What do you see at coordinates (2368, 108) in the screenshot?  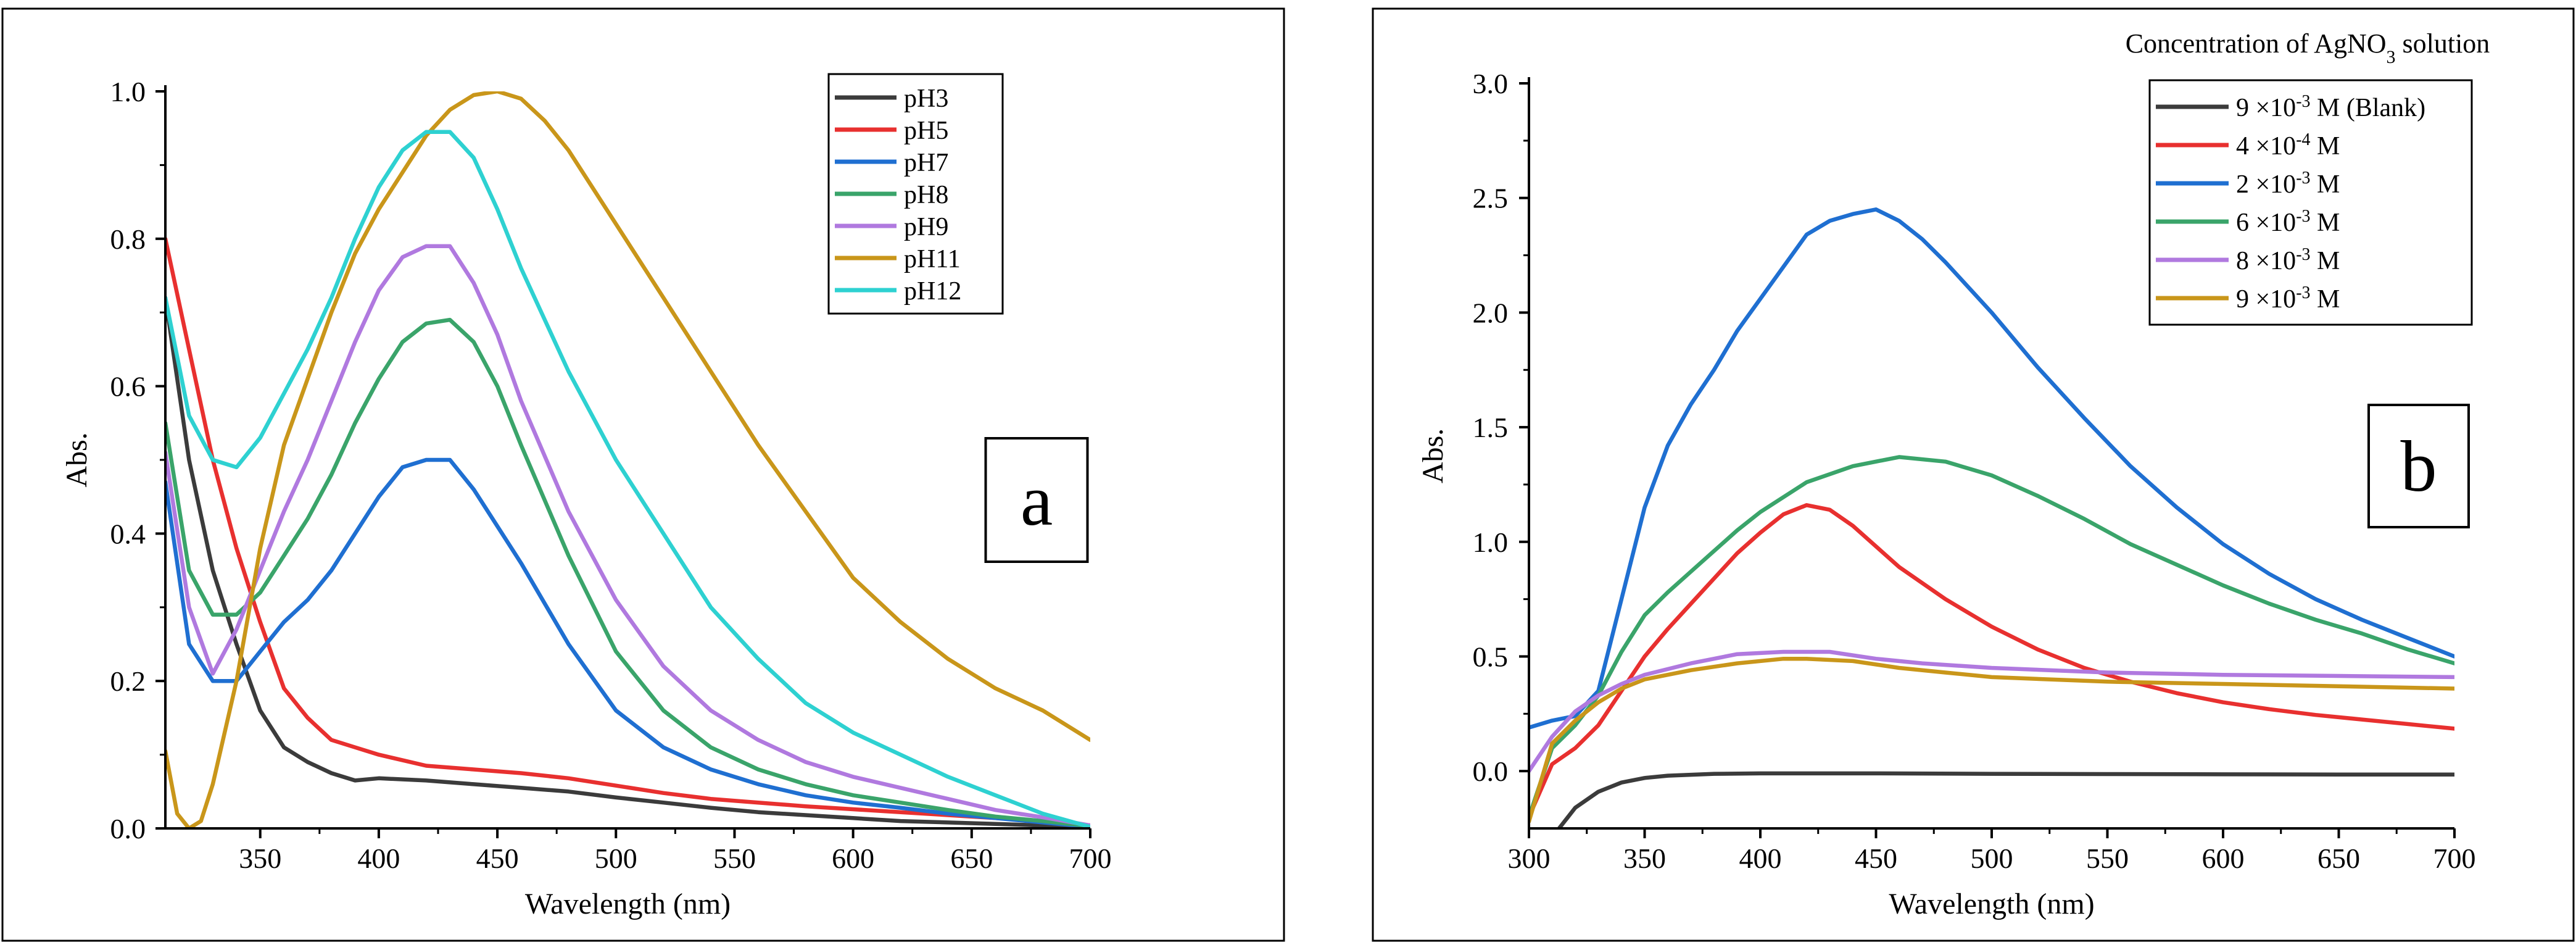 I see `legend-label-suffix: M (Blank)` at bounding box center [2368, 108].